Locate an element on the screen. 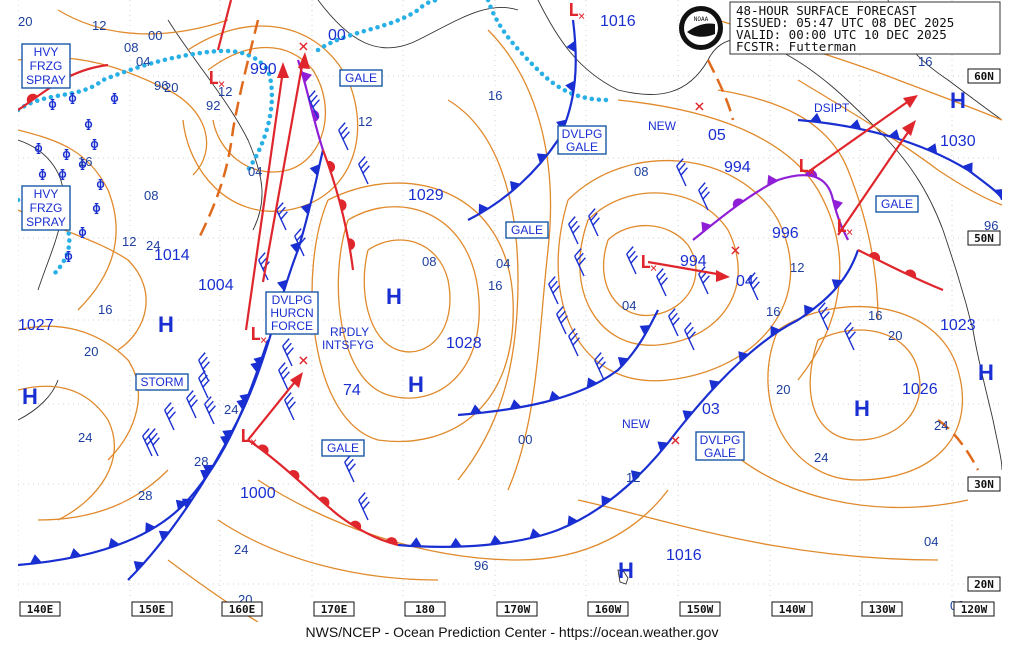 The height and width of the screenshot is (652, 1024). longitude-label: 160E is located at coordinates (242, 609).